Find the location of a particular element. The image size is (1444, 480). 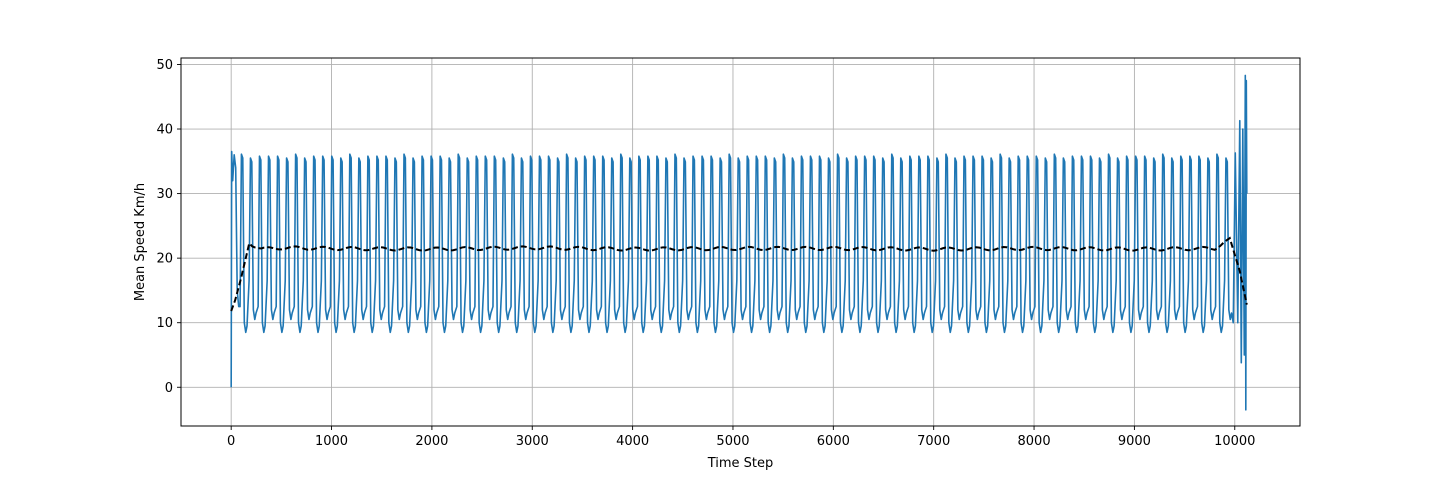

y-tick-label: 30 is located at coordinates (164, 194).